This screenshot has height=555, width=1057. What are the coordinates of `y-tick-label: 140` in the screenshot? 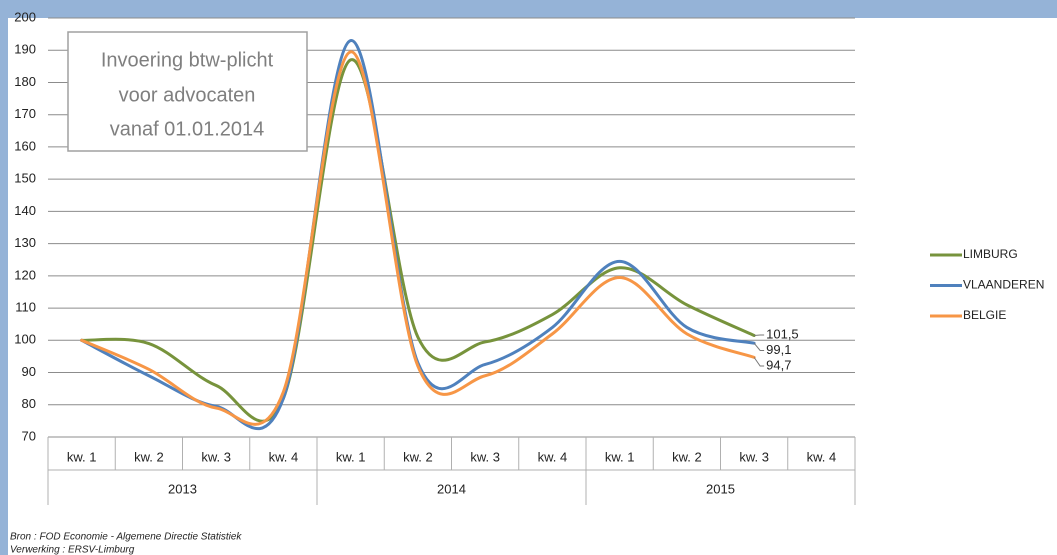 It's located at (25, 210).